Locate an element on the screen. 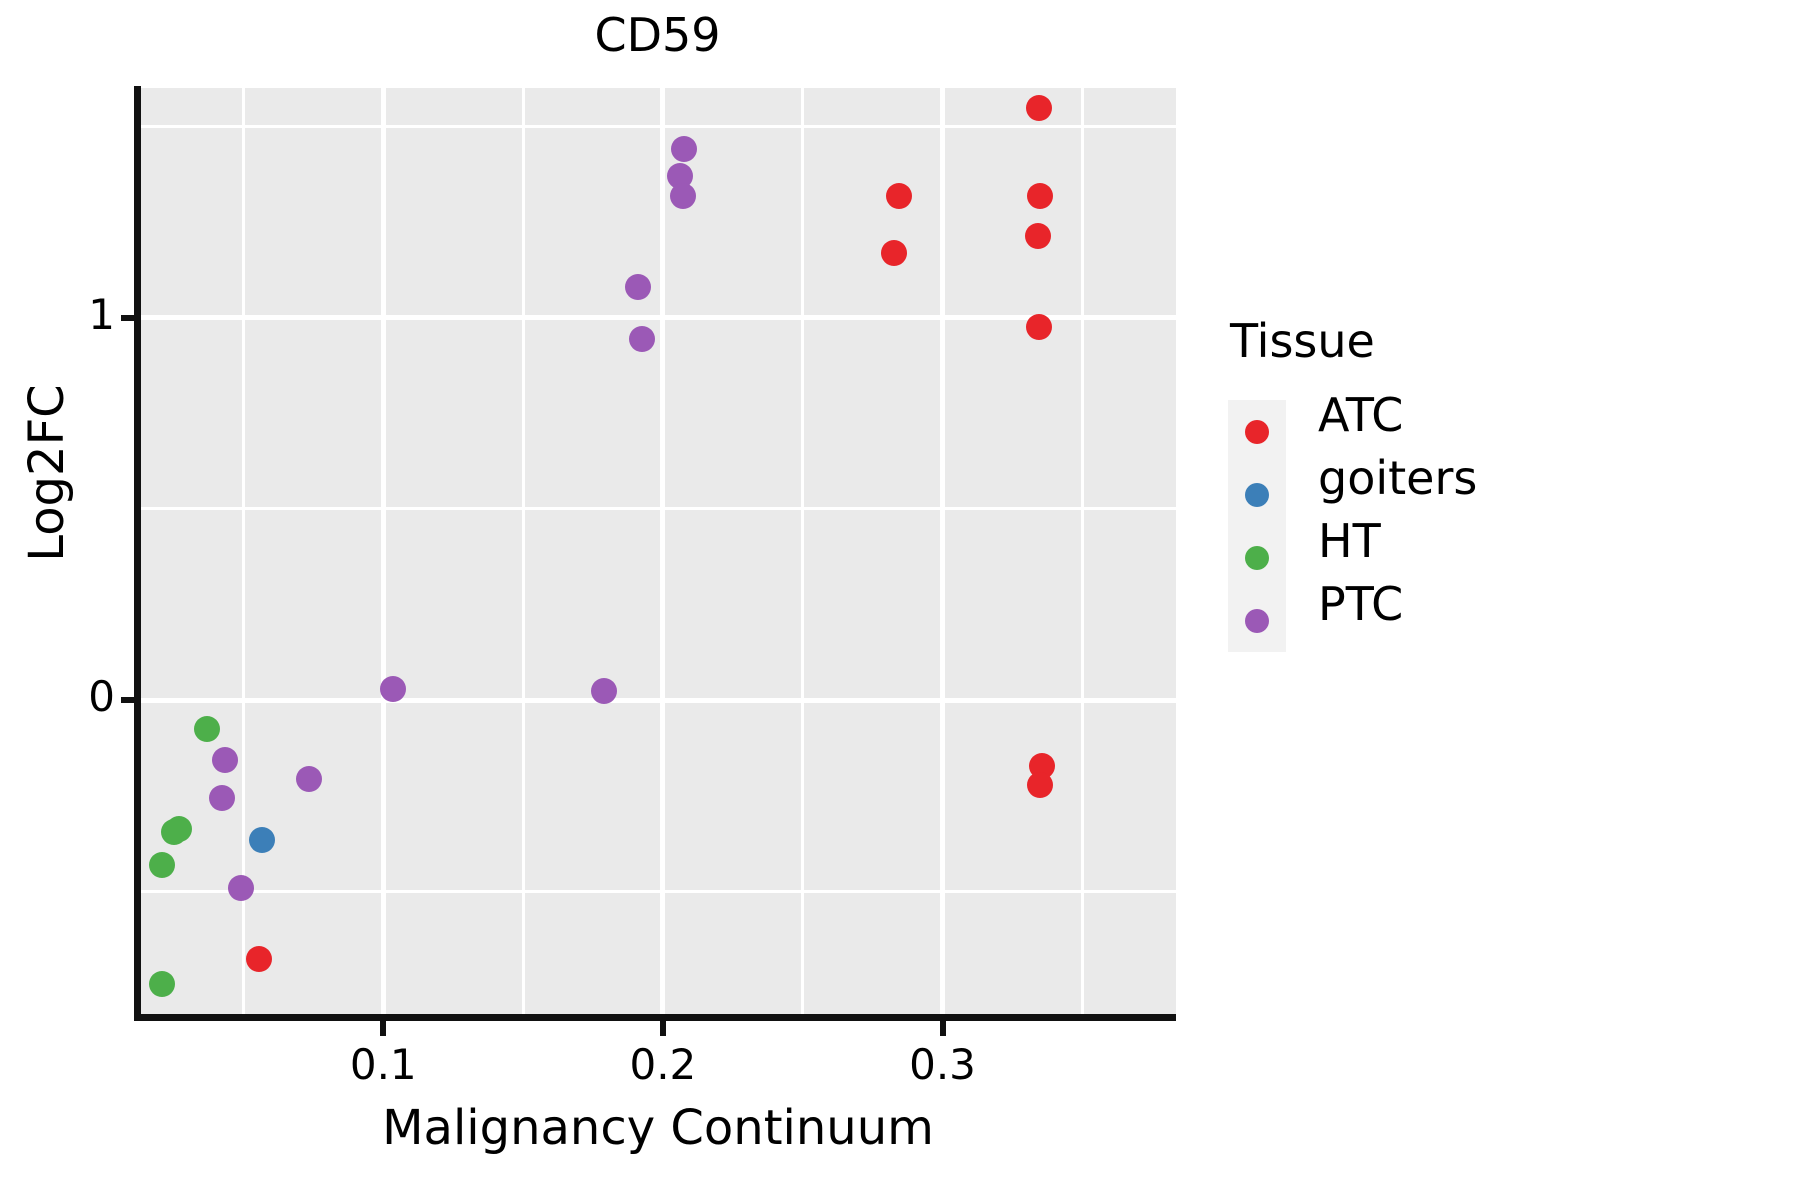 The height and width of the screenshot is (1200, 1800). legend-item-label: goiters is located at coordinates (1398, 478).